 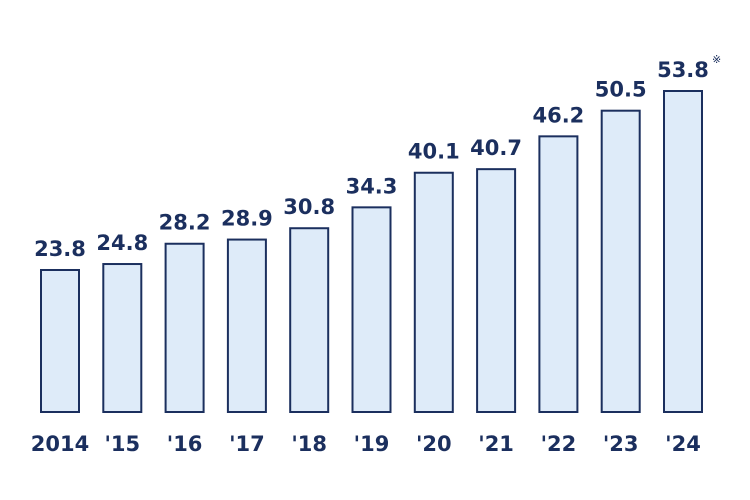 What do you see at coordinates (372, 444) in the screenshot?
I see `category-label-19: '19` at bounding box center [372, 444].